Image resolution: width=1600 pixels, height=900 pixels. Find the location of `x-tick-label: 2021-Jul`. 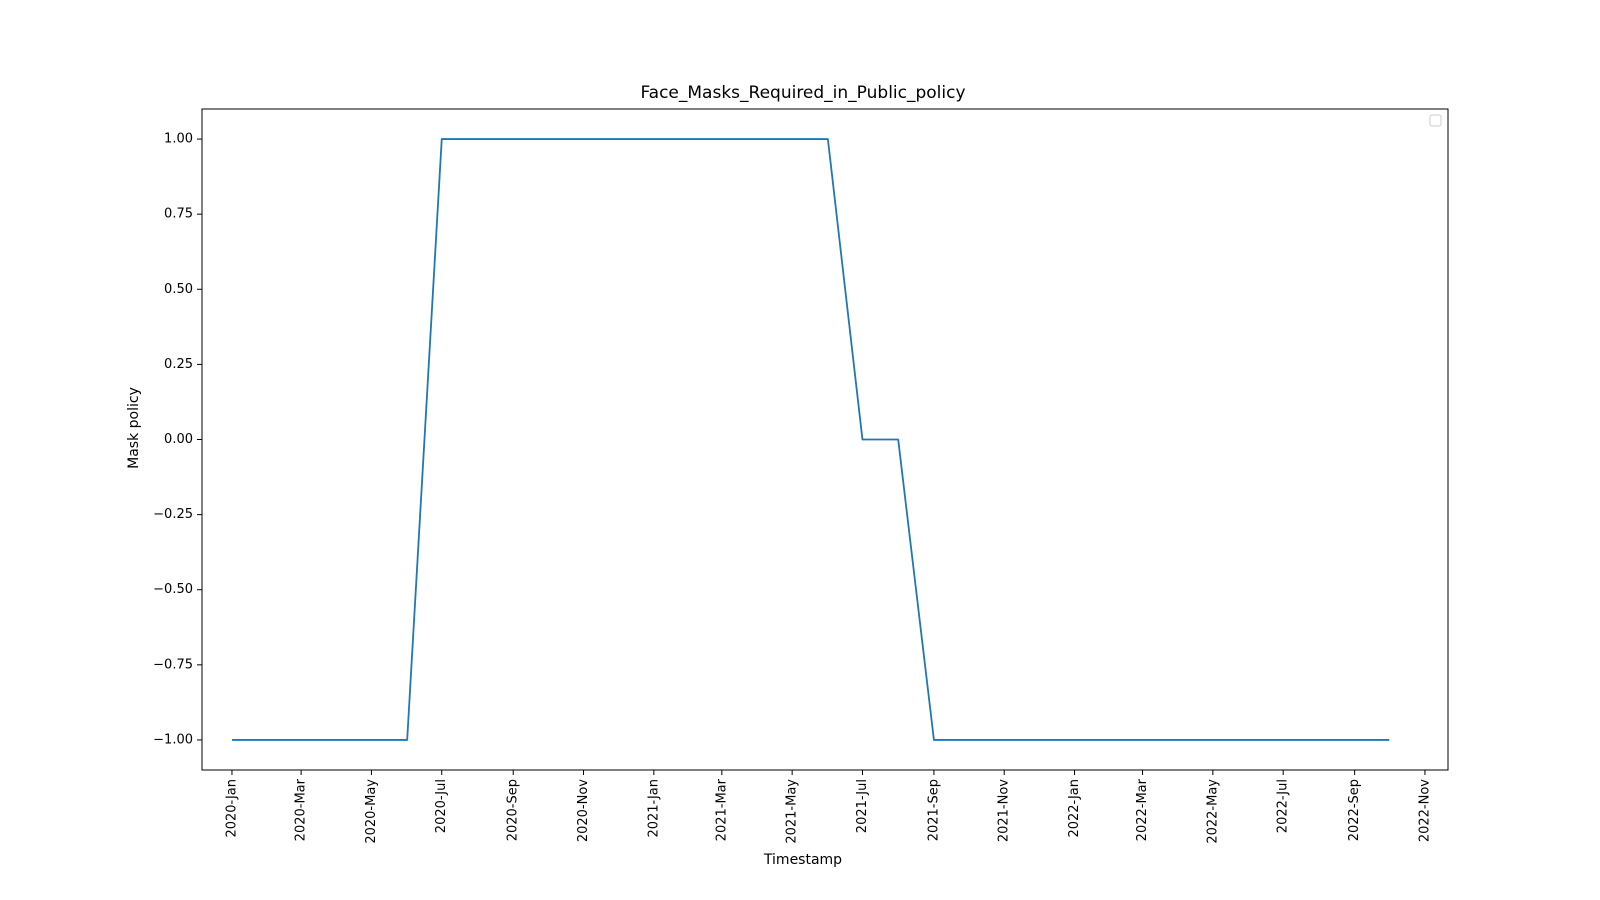

x-tick-label: 2021-Jul is located at coordinates (862, 806).